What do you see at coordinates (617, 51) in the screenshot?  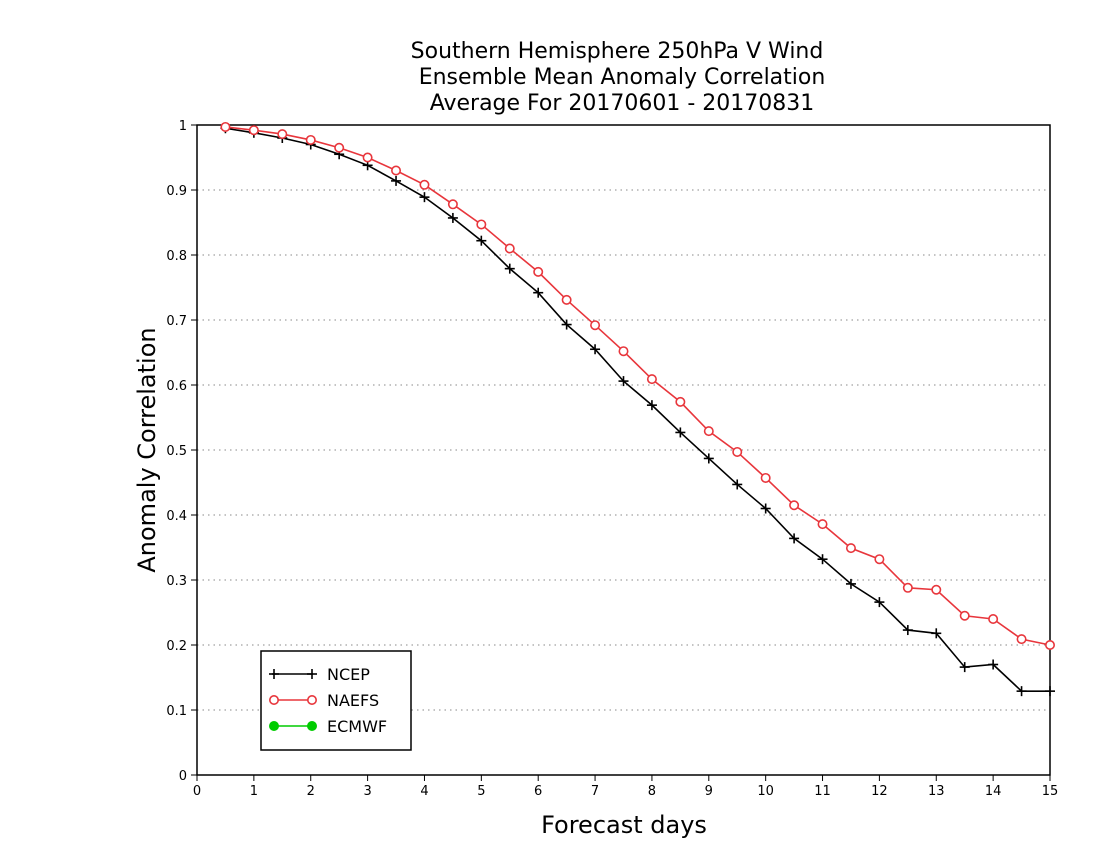 I see `title-line-1: Southern Hemisphere 250hPa V Wind` at bounding box center [617, 51].